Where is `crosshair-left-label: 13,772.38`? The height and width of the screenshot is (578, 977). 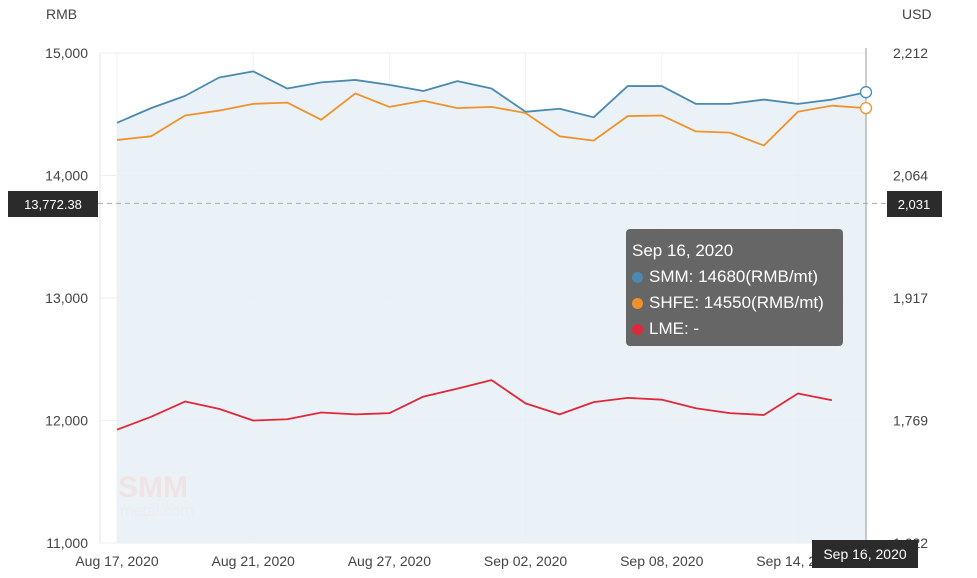 crosshair-left-label: 13,772.38 is located at coordinates (53, 204).